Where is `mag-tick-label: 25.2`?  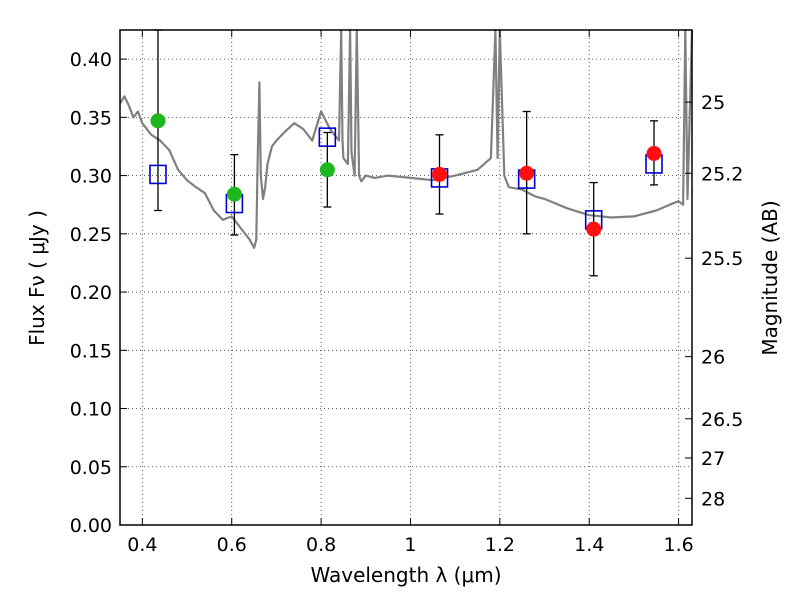 mag-tick-label: 25.2 is located at coordinates (722, 174).